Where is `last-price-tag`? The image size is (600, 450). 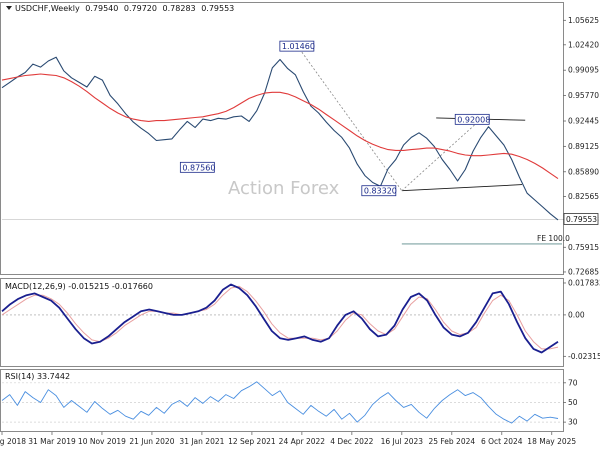 last-price-tag is located at coordinates (581, 219).